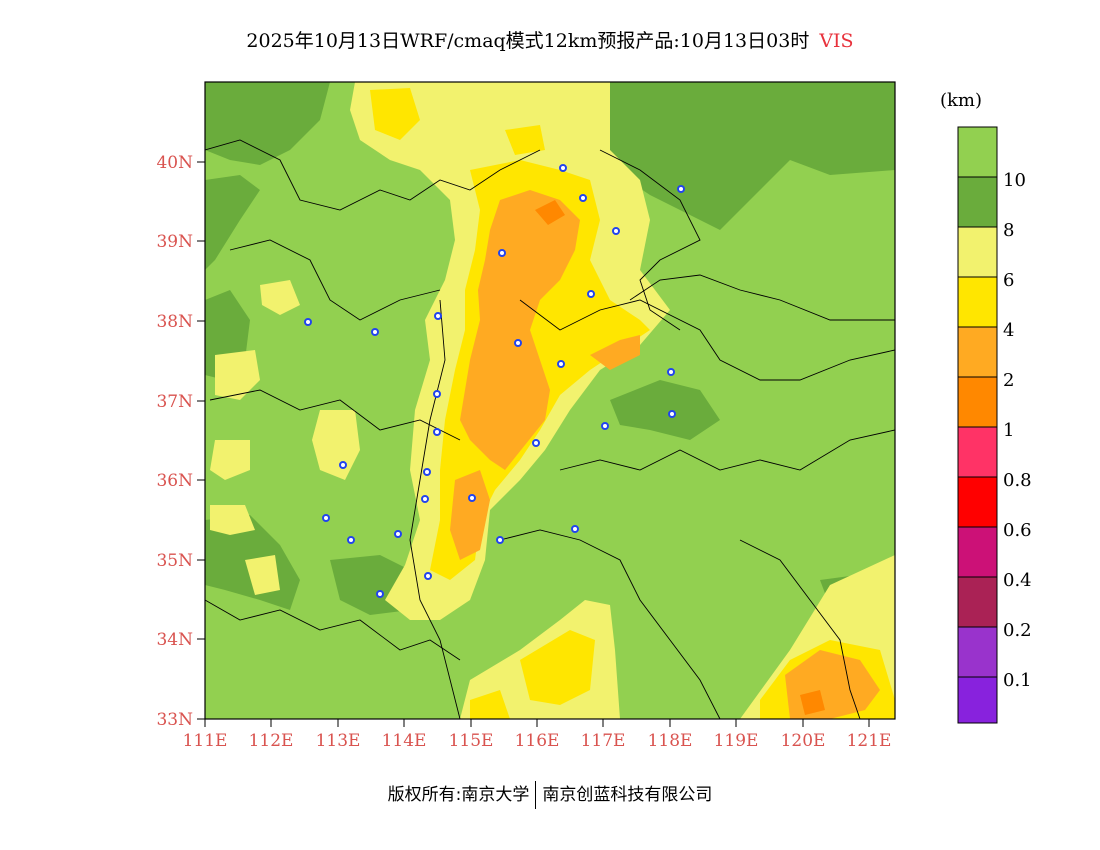 This screenshot has width=1100, height=850. I want to click on lon-label: 114E, so click(404, 741).